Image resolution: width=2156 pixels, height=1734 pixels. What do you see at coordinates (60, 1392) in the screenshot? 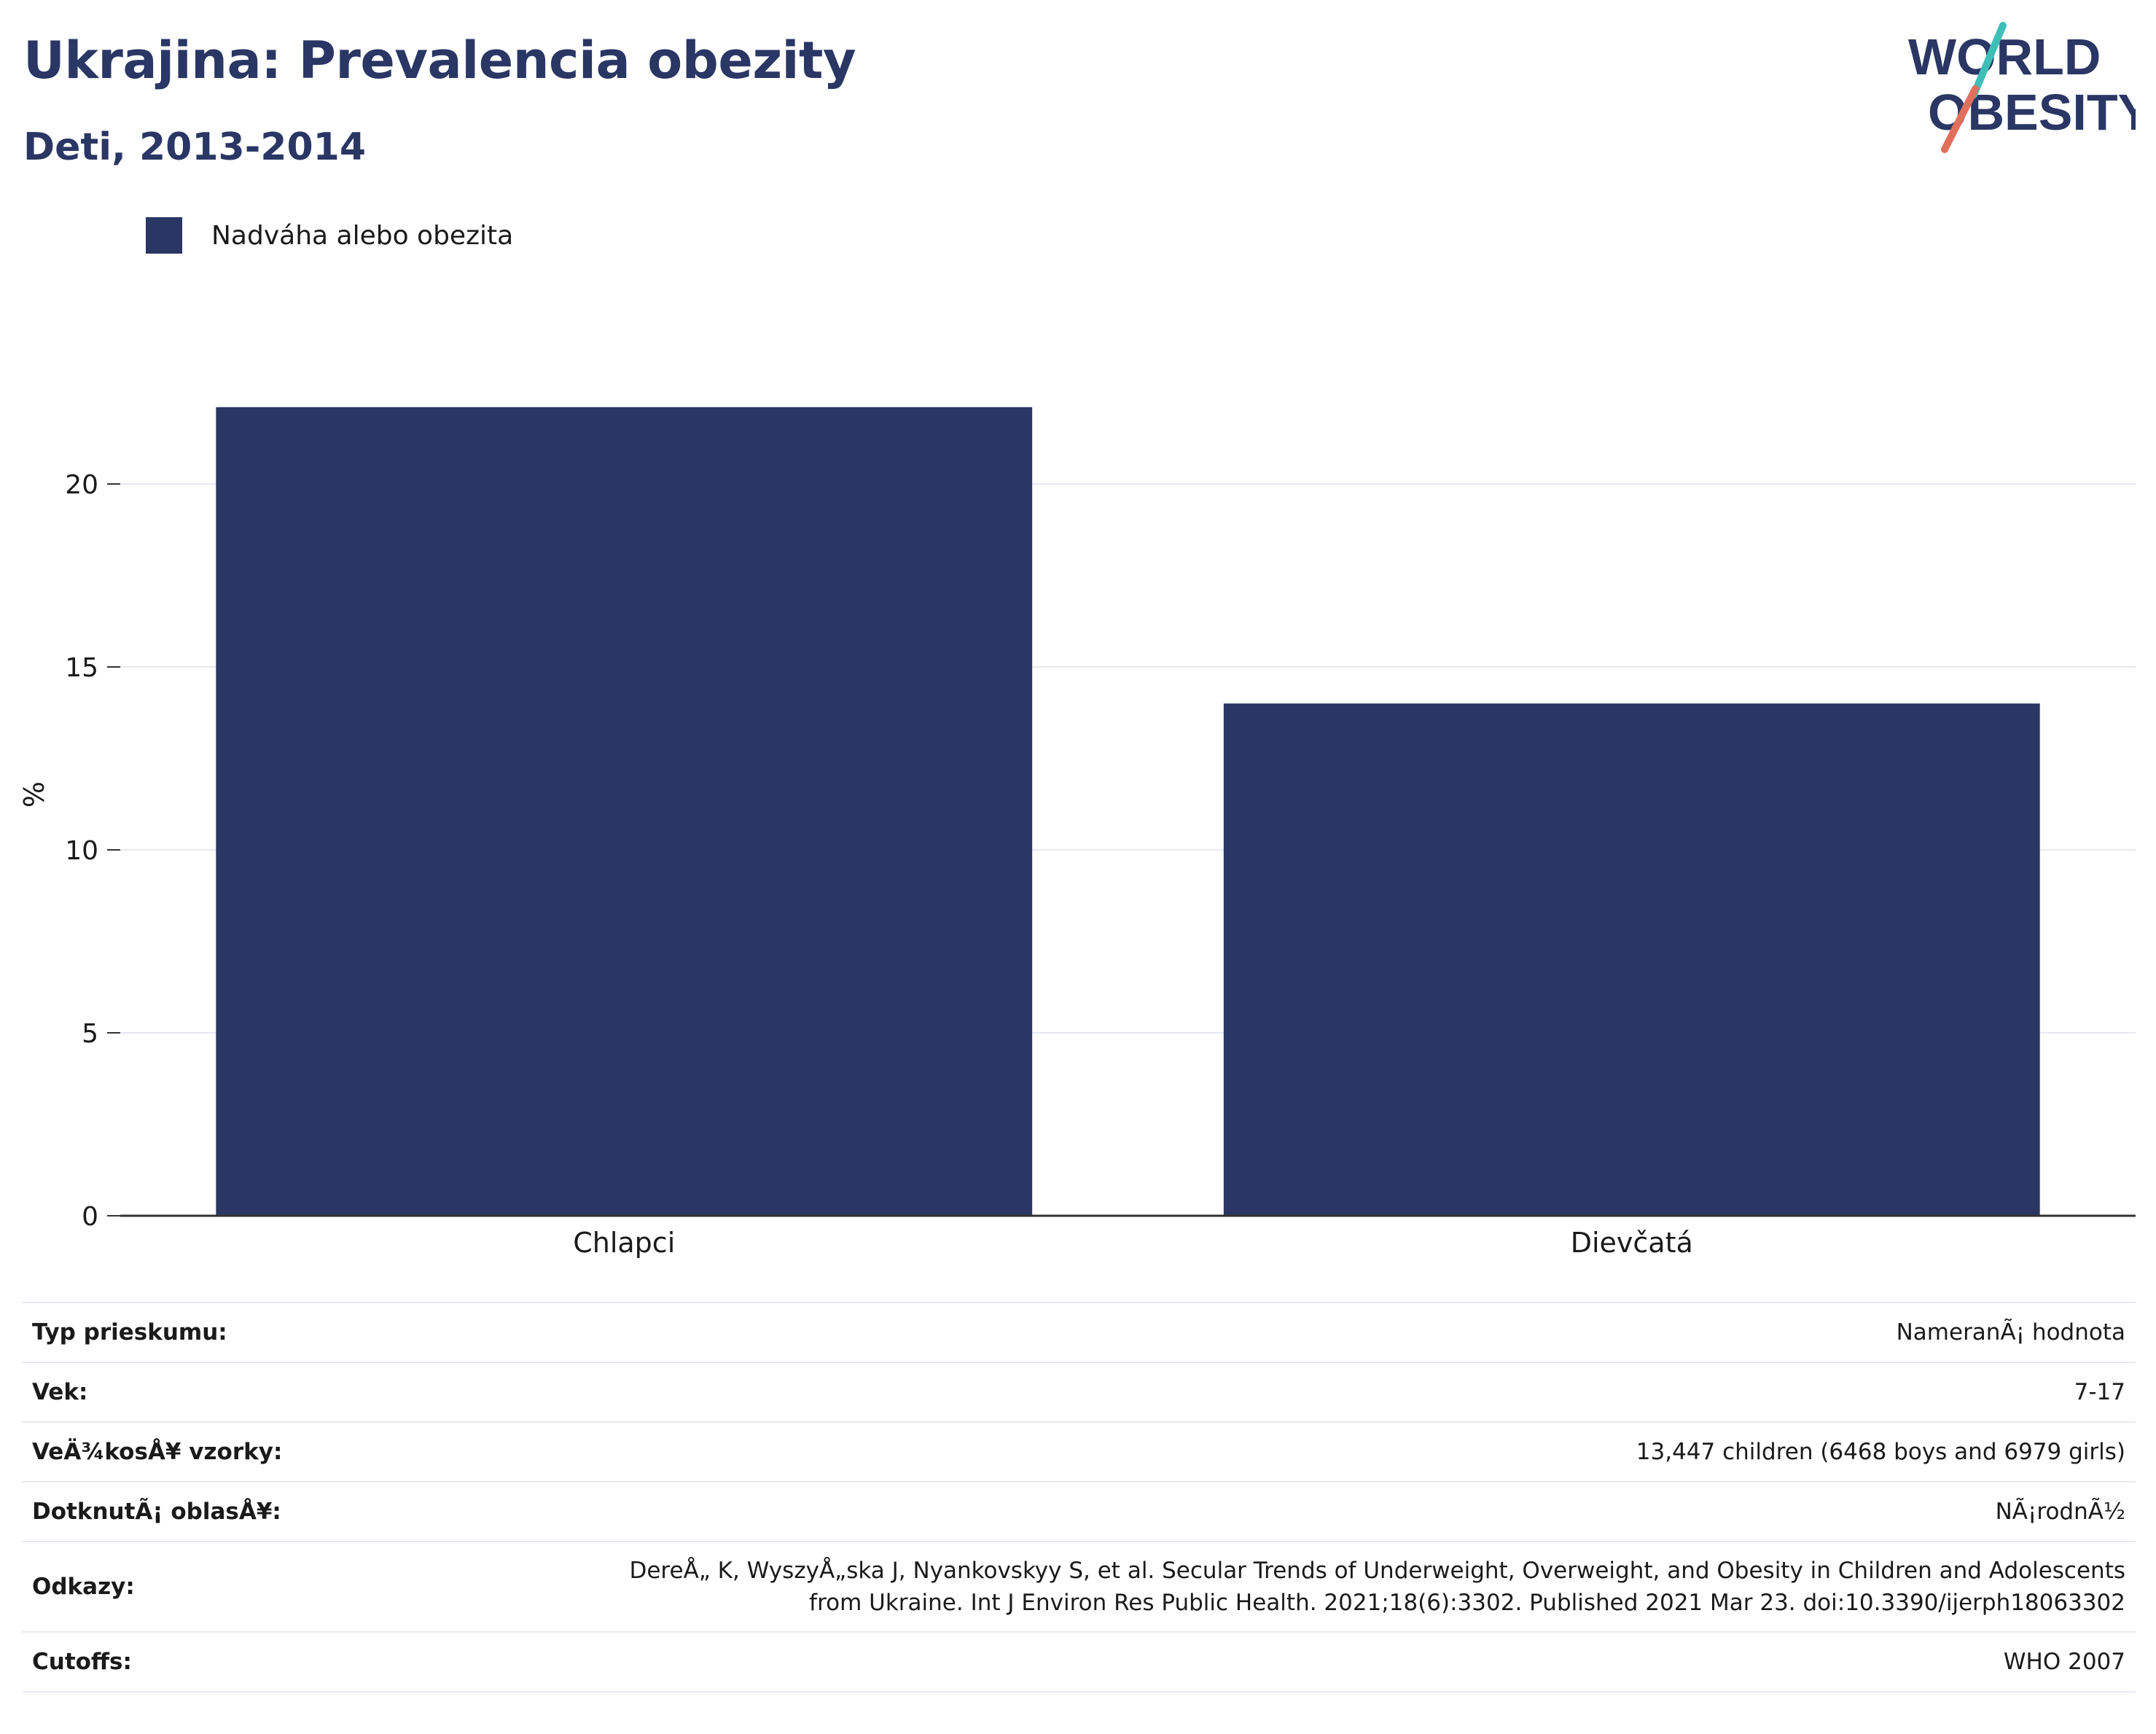
I see `info-key: Vek:` at bounding box center [60, 1392].